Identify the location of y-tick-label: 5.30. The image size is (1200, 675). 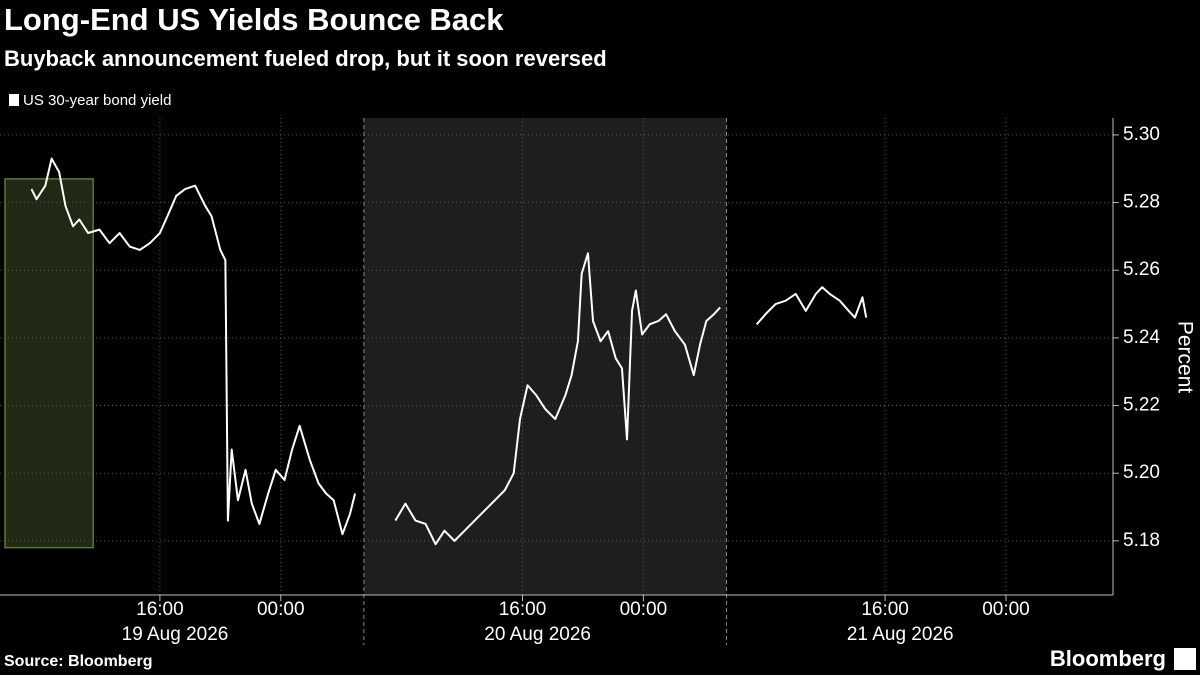
(1141, 134).